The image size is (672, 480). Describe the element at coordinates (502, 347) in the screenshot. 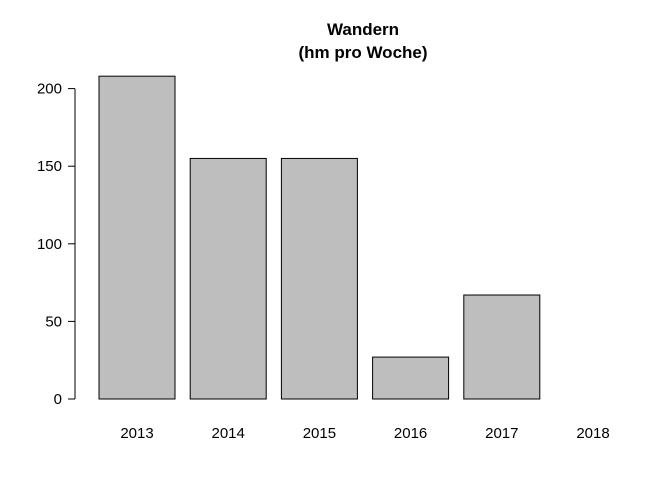

I see `bar-2017` at that location.